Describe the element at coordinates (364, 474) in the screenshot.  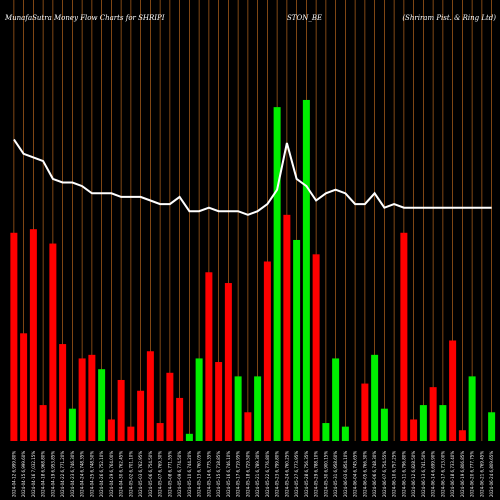
I see `x-tick-label: 2024-06-05 6,766.30%` at that location.